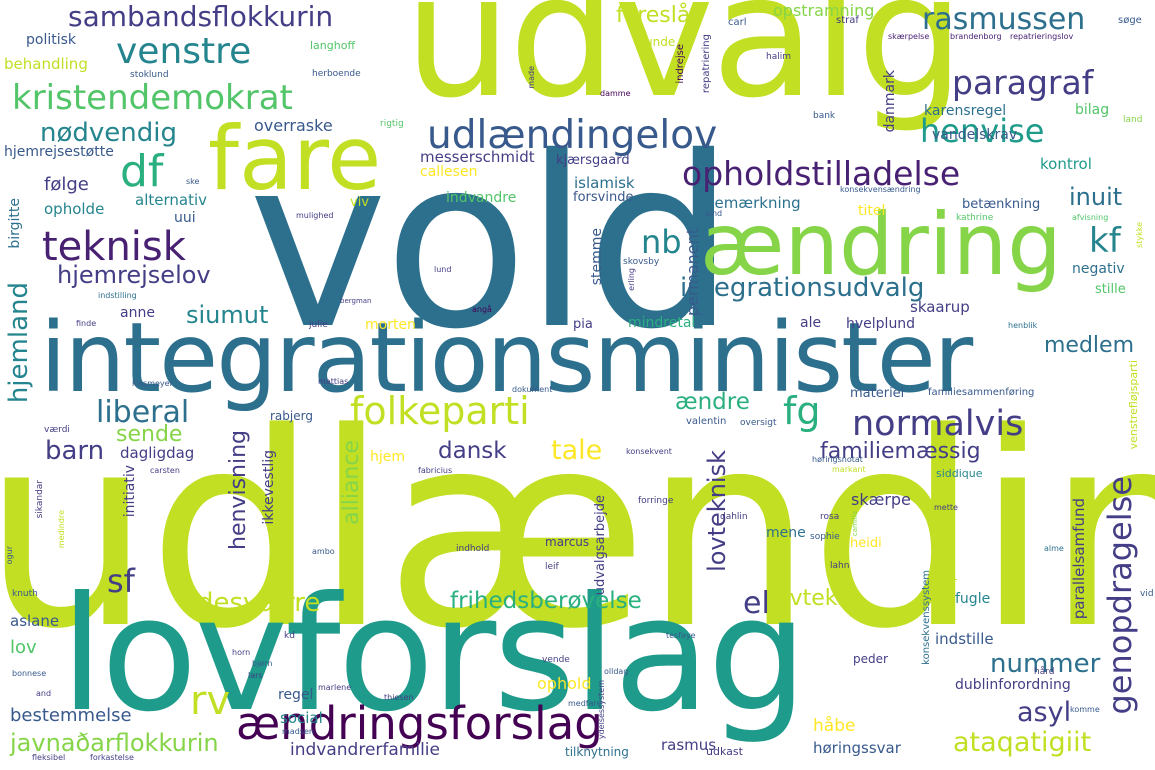 The width and height of the screenshot is (1155, 770). What do you see at coordinates (712, 402) in the screenshot?
I see `word-aendre: ændre` at bounding box center [712, 402].